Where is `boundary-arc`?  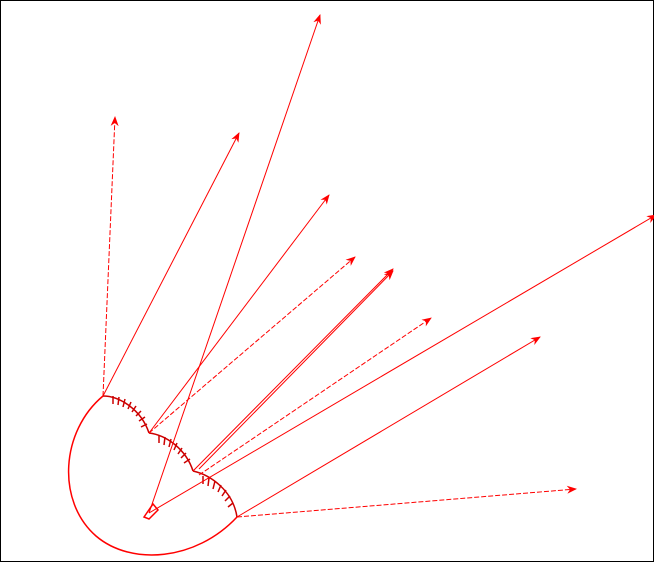
boundary-arc is located at coordinates (152, 475).